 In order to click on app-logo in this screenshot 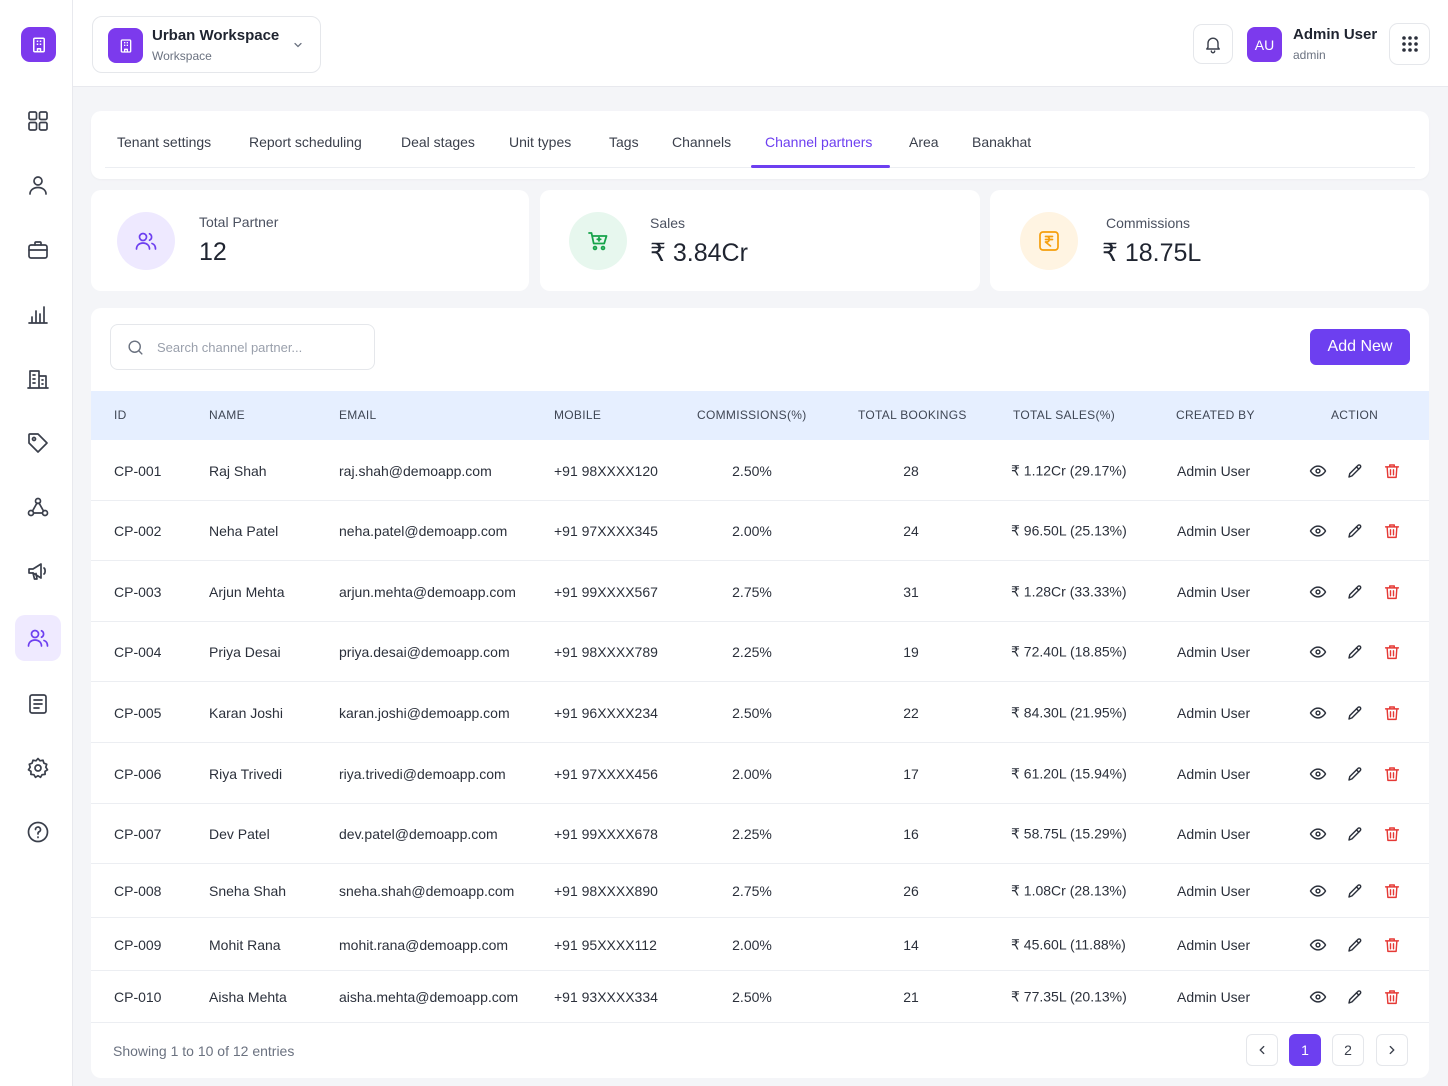, I will do `click(38, 44)`.